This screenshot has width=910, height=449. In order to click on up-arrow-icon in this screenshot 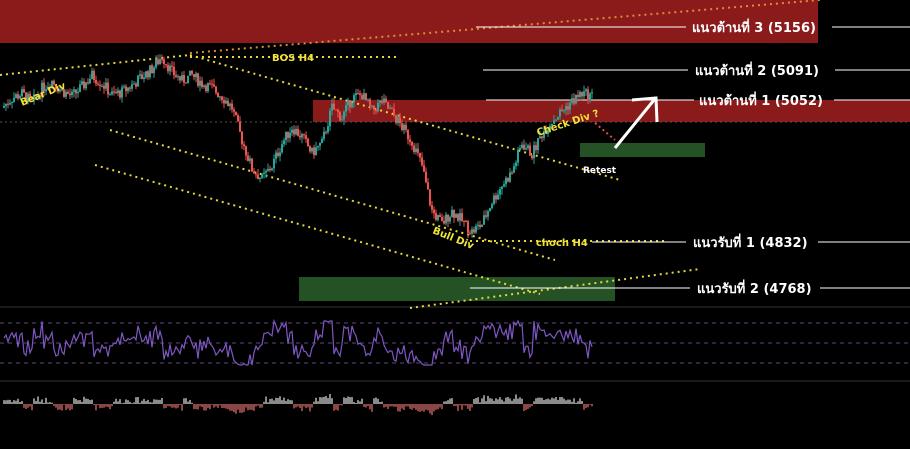, I will do `click(636, 122)`.